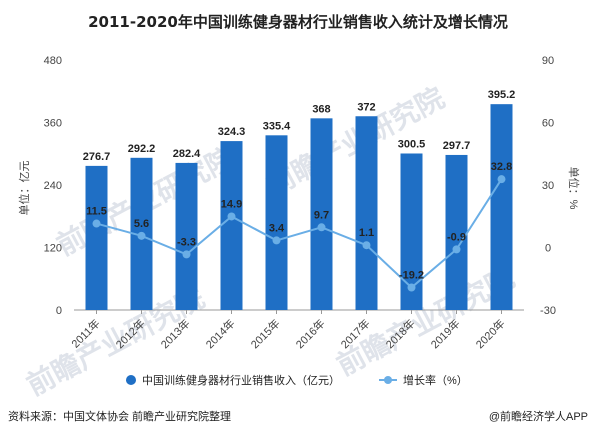  Describe the element at coordinates (119, 416) in the screenshot. I see `source-note: 资料来源：中国文体协会 前瞻产业研究院整理` at that location.